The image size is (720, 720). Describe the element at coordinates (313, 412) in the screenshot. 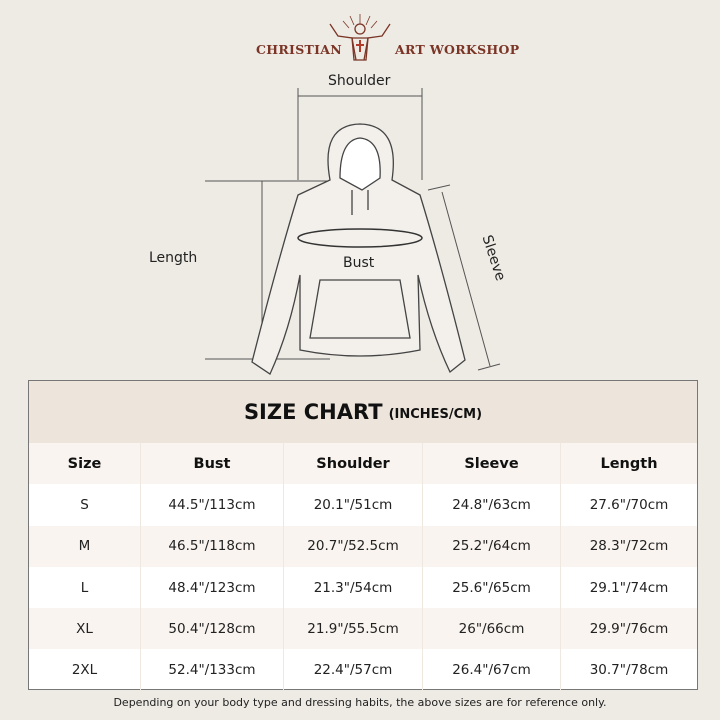

I see `title-text: SIZE CHART` at that location.